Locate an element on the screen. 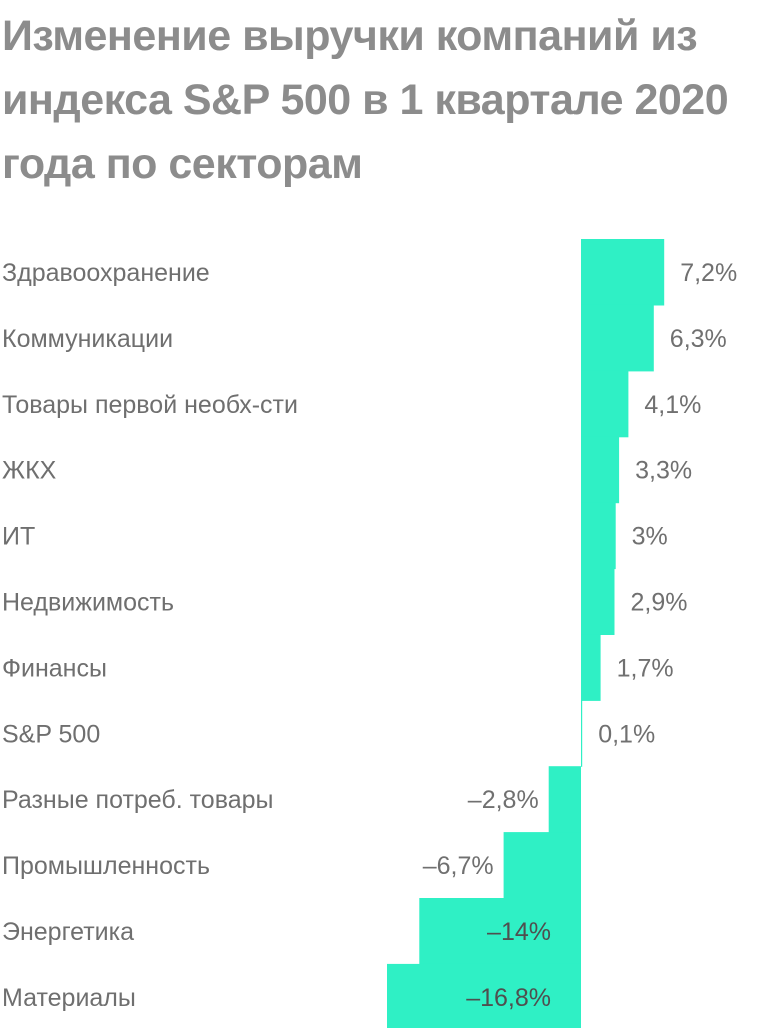 The image size is (768, 1028). bar-товары-первой-необх-сти is located at coordinates (605, 404).